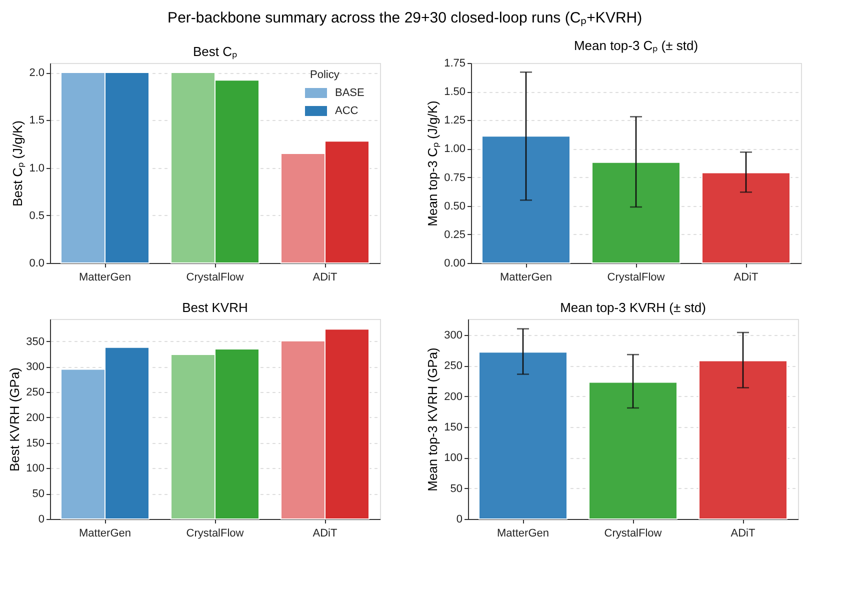 This screenshot has height=604, width=856. What do you see at coordinates (35, 342) in the screenshot?
I see `y-tick-label: 350` at bounding box center [35, 342].